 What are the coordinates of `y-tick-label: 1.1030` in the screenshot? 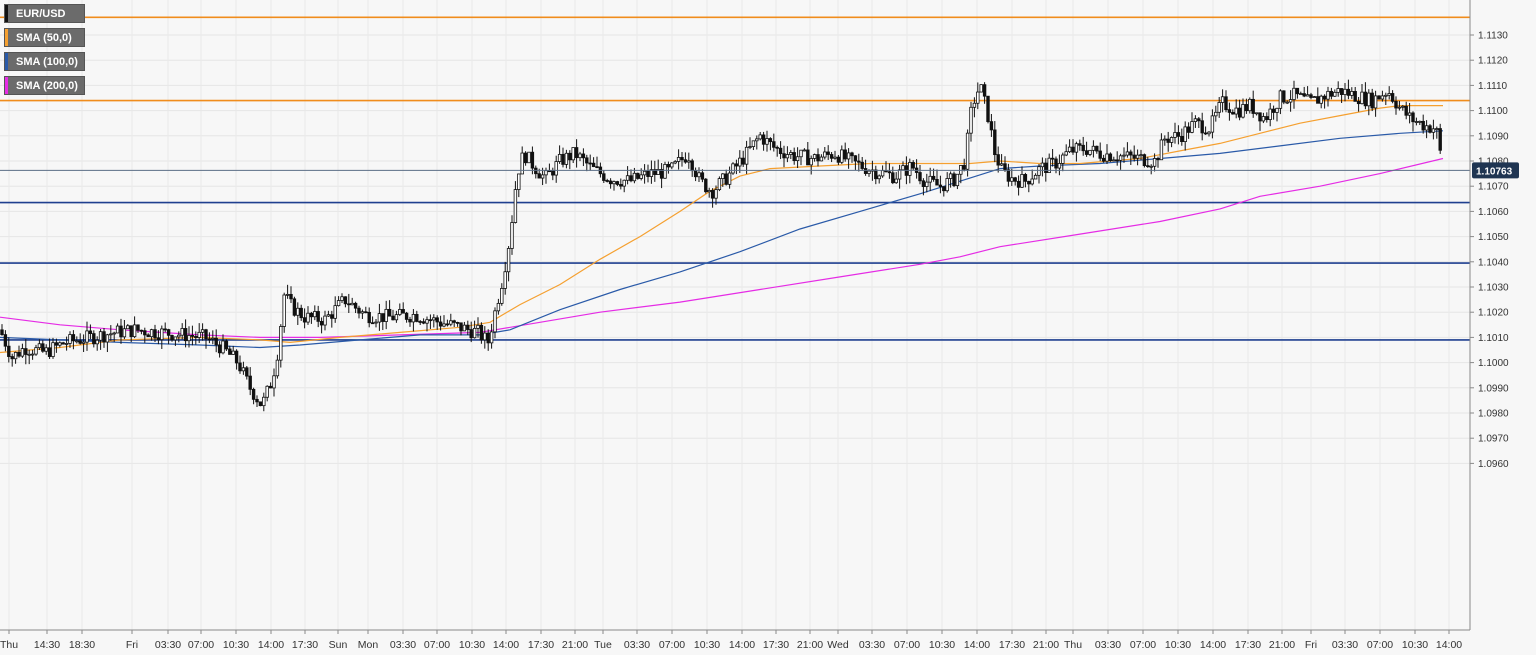 It's located at (1493, 288).